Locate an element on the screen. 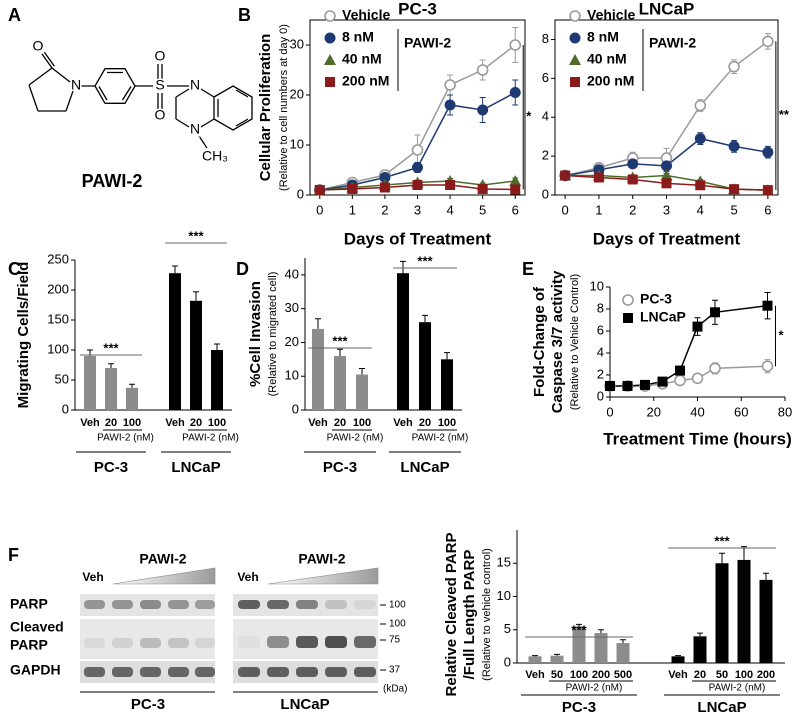 Image resolution: width=796 pixels, height=713 pixels. x-tick-label: 1 is located at coordinates (598, 209).